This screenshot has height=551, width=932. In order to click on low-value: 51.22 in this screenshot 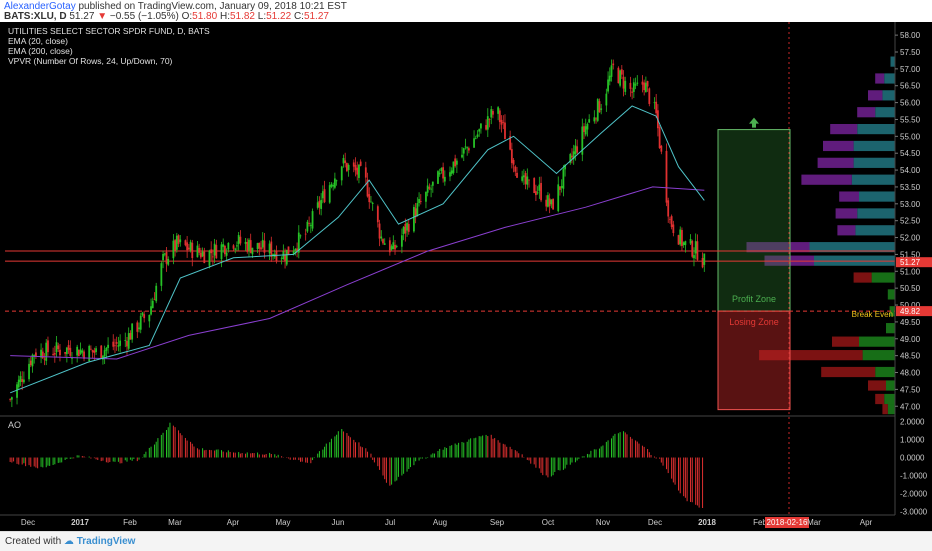, I will do `click(279, 16)`.